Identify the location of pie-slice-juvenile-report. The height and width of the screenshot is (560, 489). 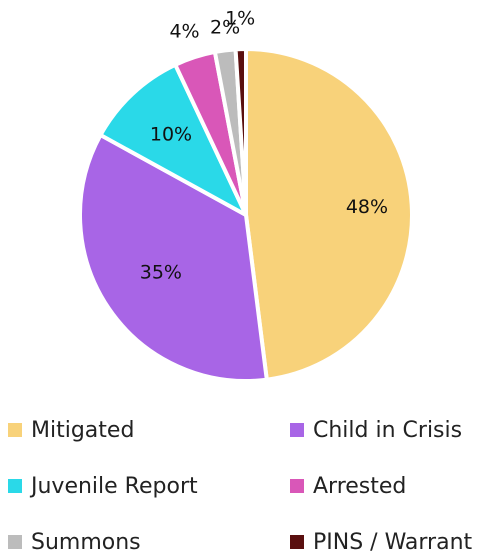
(173, 139).